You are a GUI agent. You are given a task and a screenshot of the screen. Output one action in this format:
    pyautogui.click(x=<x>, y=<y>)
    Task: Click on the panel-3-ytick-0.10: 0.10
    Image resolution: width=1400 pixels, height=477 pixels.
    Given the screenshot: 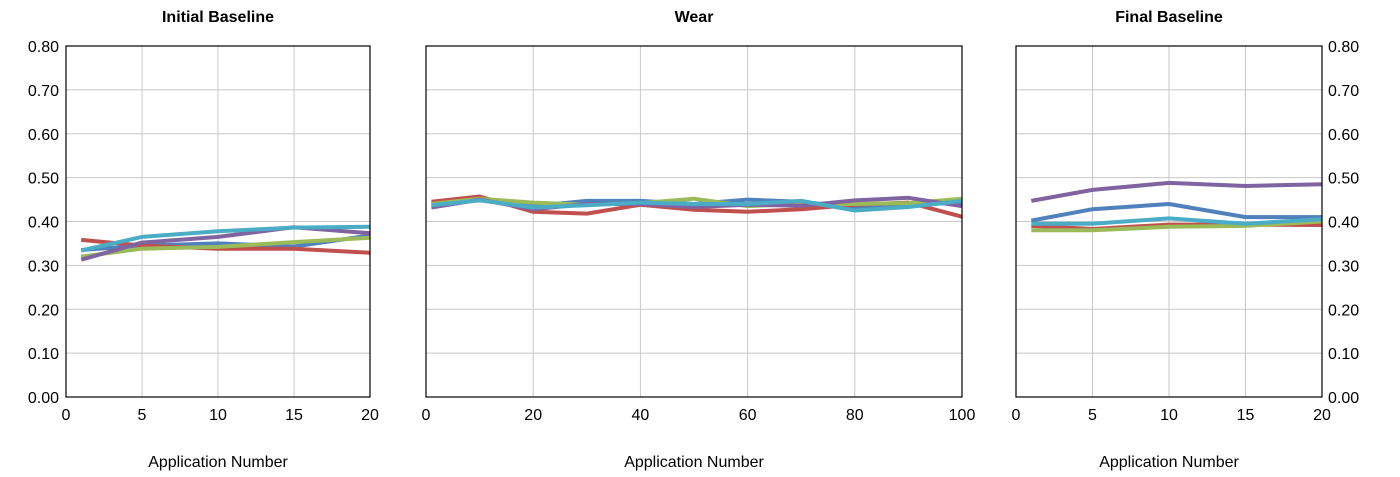 What is the action you would take?
    pyautogui.click(x=1343, y=354)
    